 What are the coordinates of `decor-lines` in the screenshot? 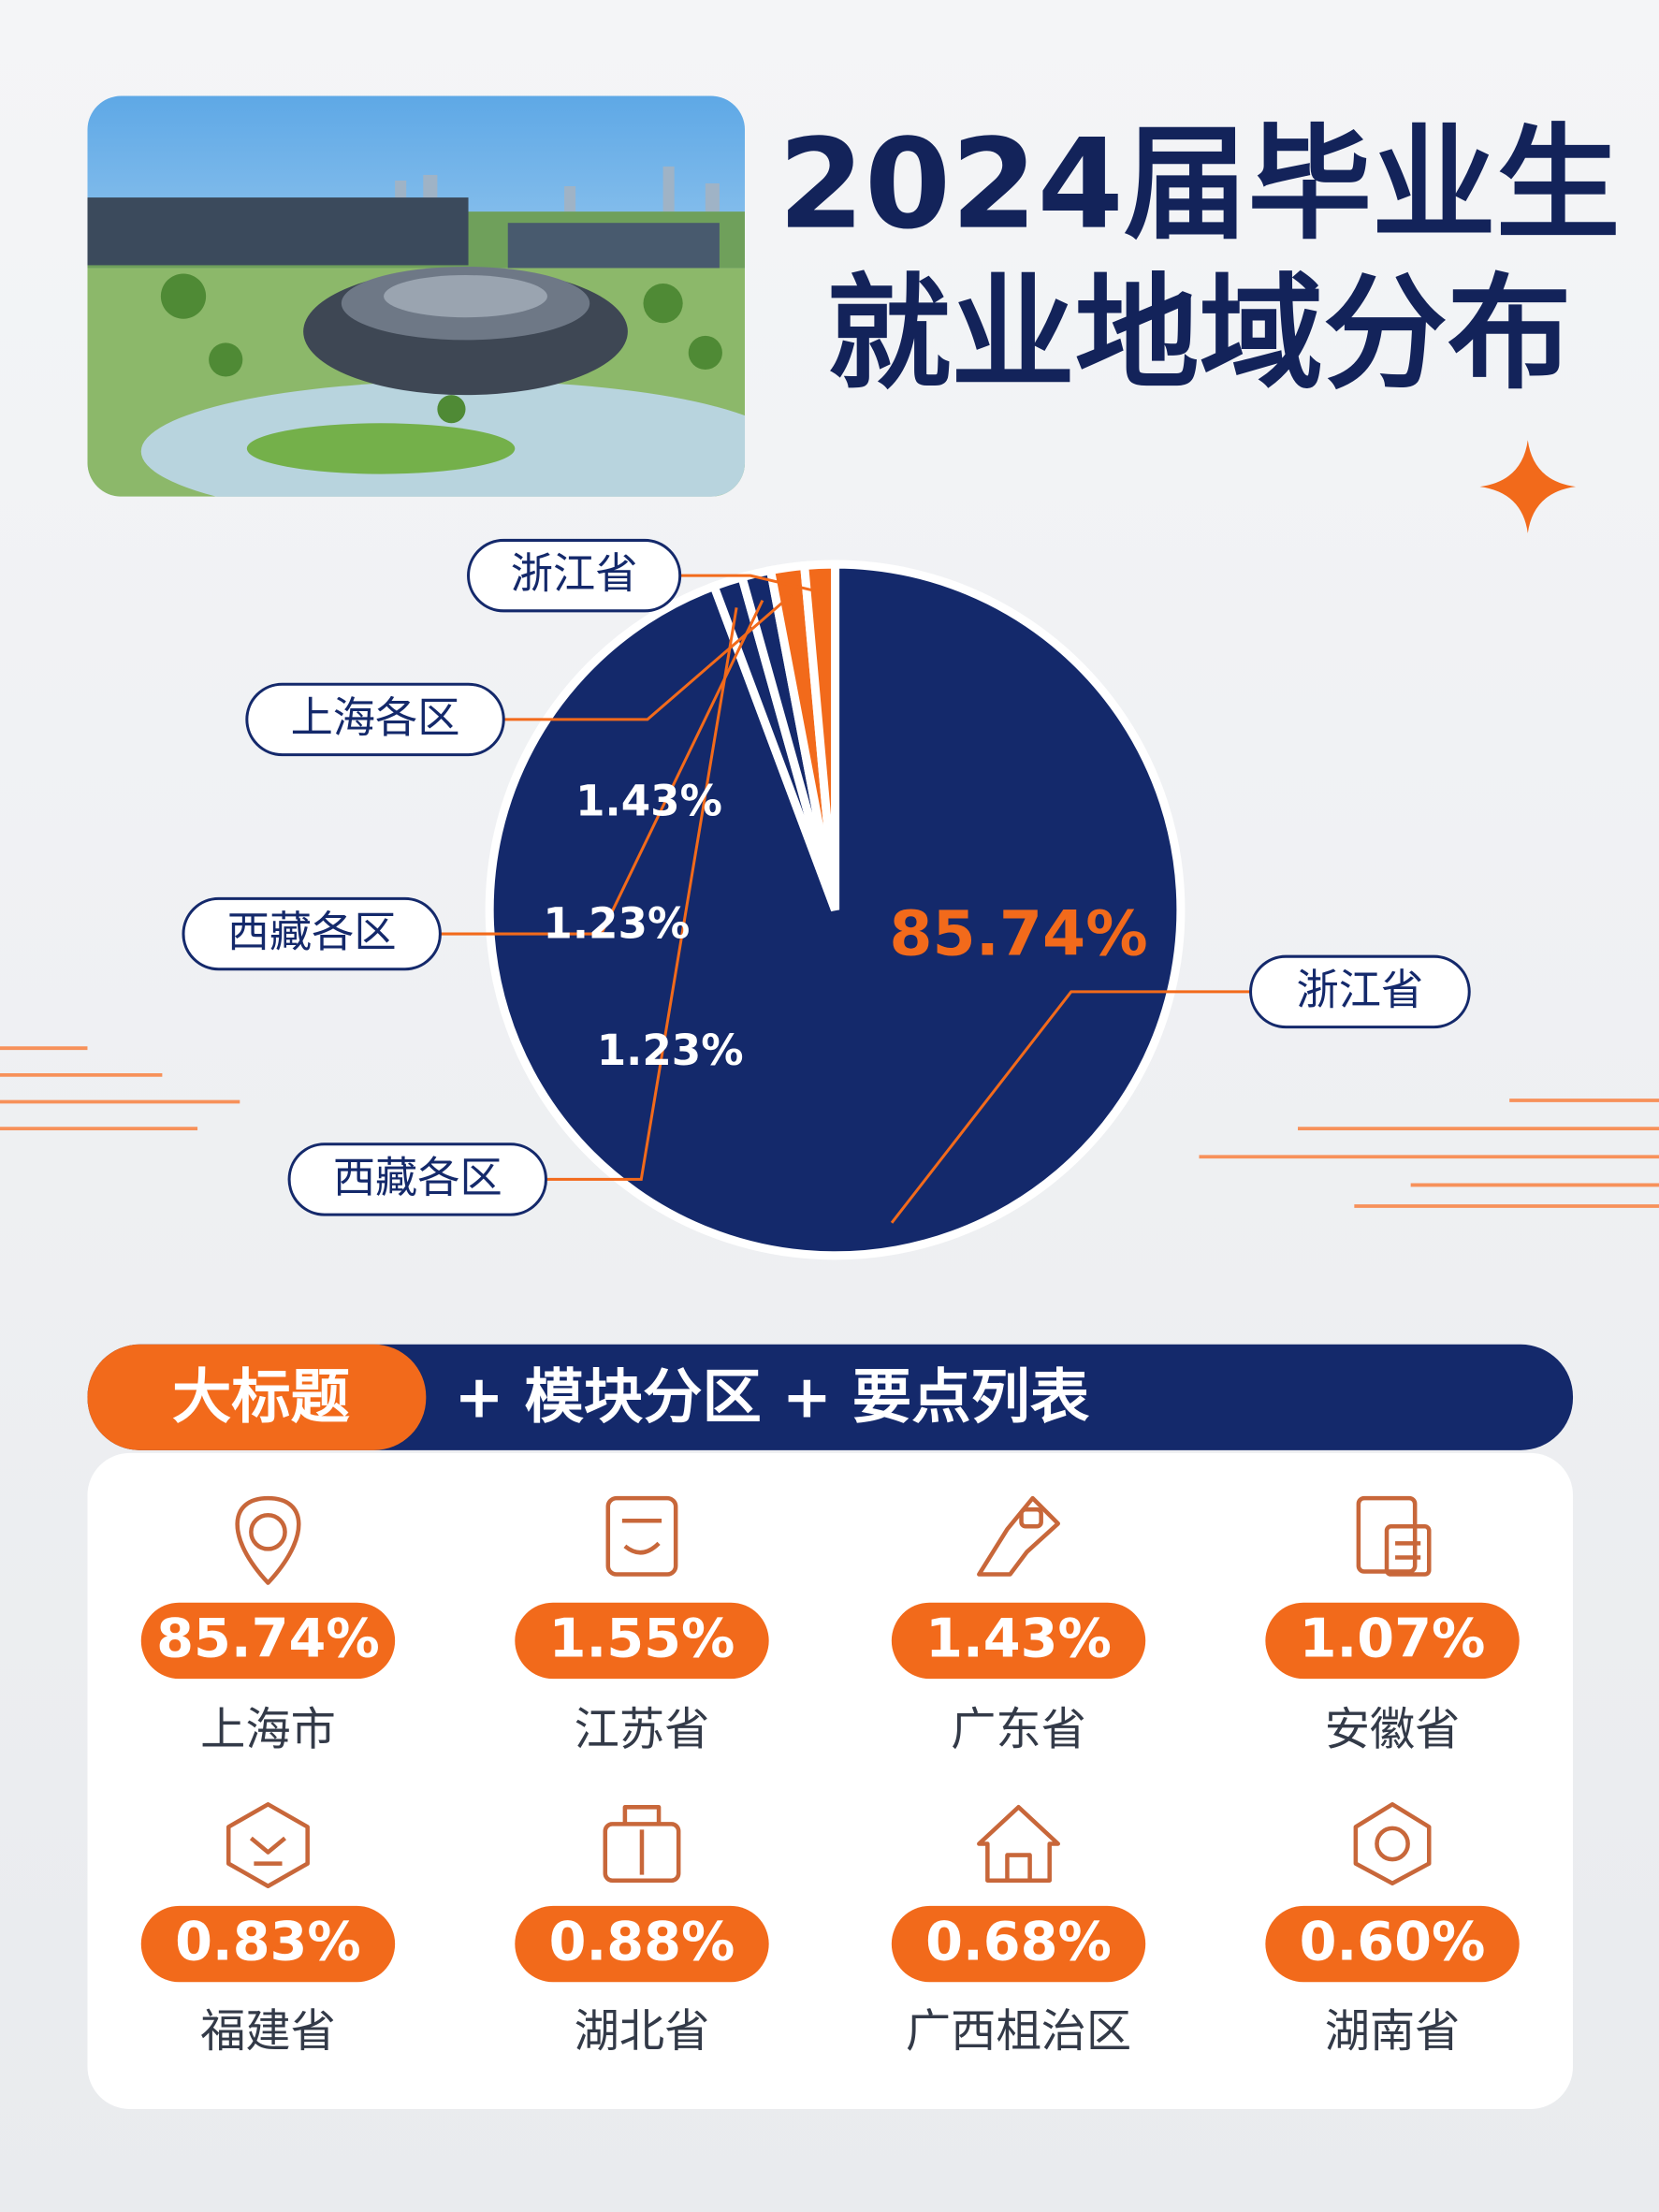 It's located at (829, 1127).